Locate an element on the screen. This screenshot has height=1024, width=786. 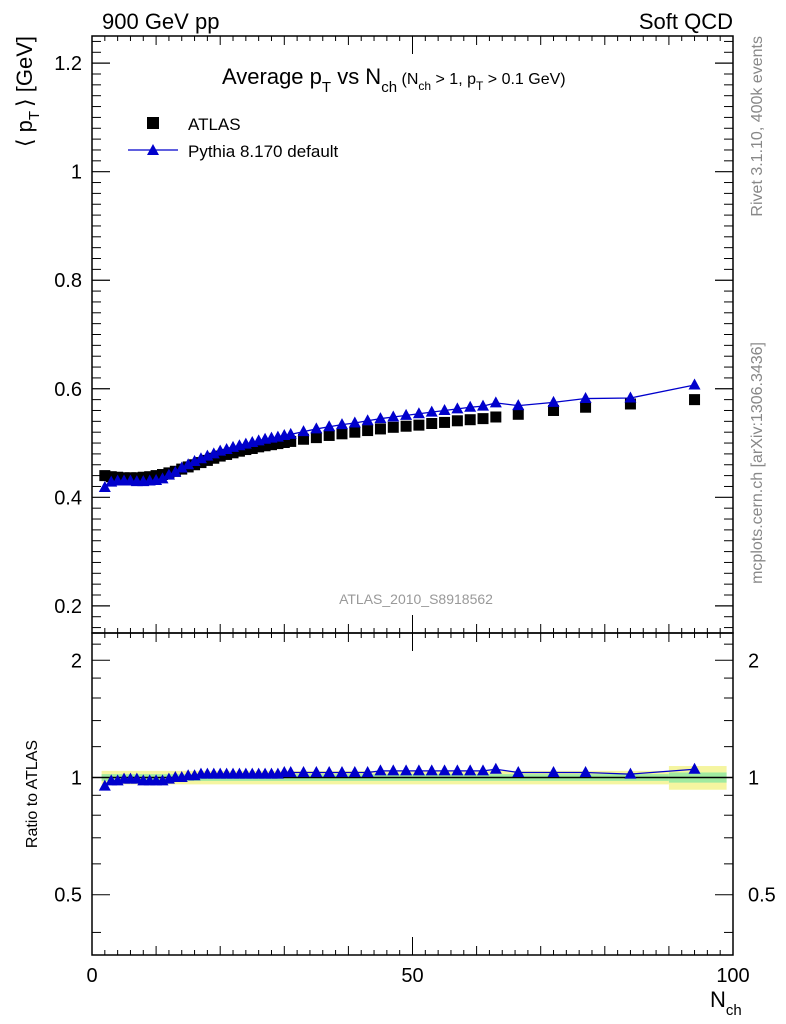
main-y-tick-label: 0.8 is located at coordinates (68, 281).